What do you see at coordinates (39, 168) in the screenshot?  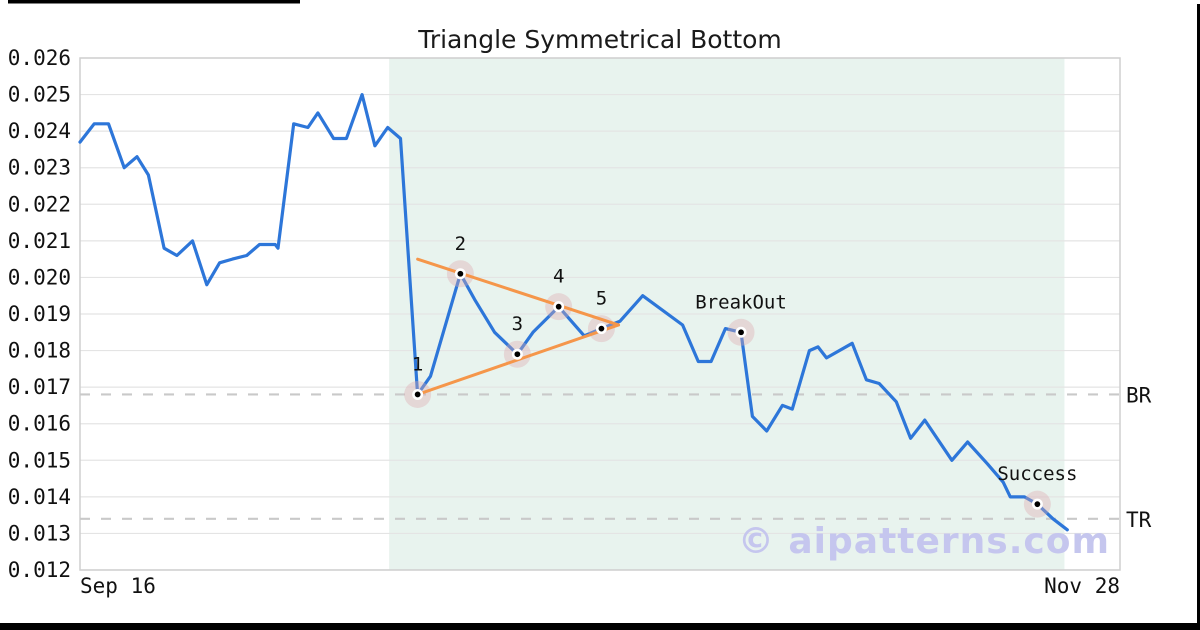 I see `y-axis-tick: 0.023` at bounding box center [39, 168].